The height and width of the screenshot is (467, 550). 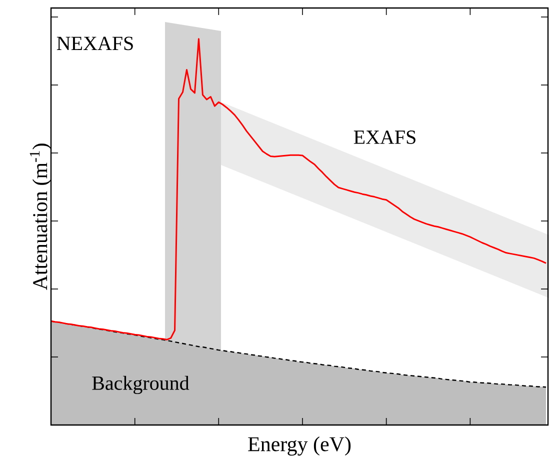 I want to click on x-axis-title: Energy (eV), so click(x=299, y=446).